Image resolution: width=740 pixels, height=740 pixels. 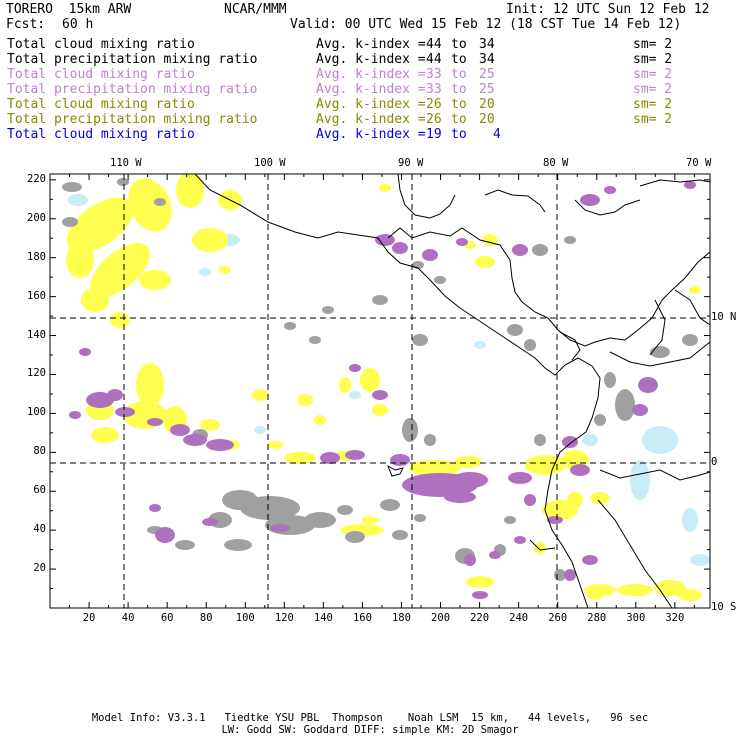 I want to click on forecast-hours: 60 h, so click(x=78, y=24).